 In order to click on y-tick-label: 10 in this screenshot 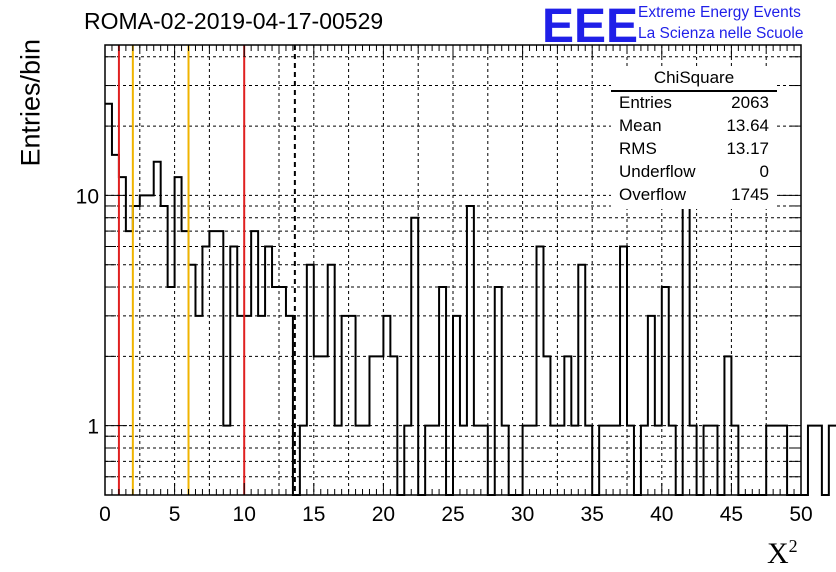, I will do `click(87, 196)`.